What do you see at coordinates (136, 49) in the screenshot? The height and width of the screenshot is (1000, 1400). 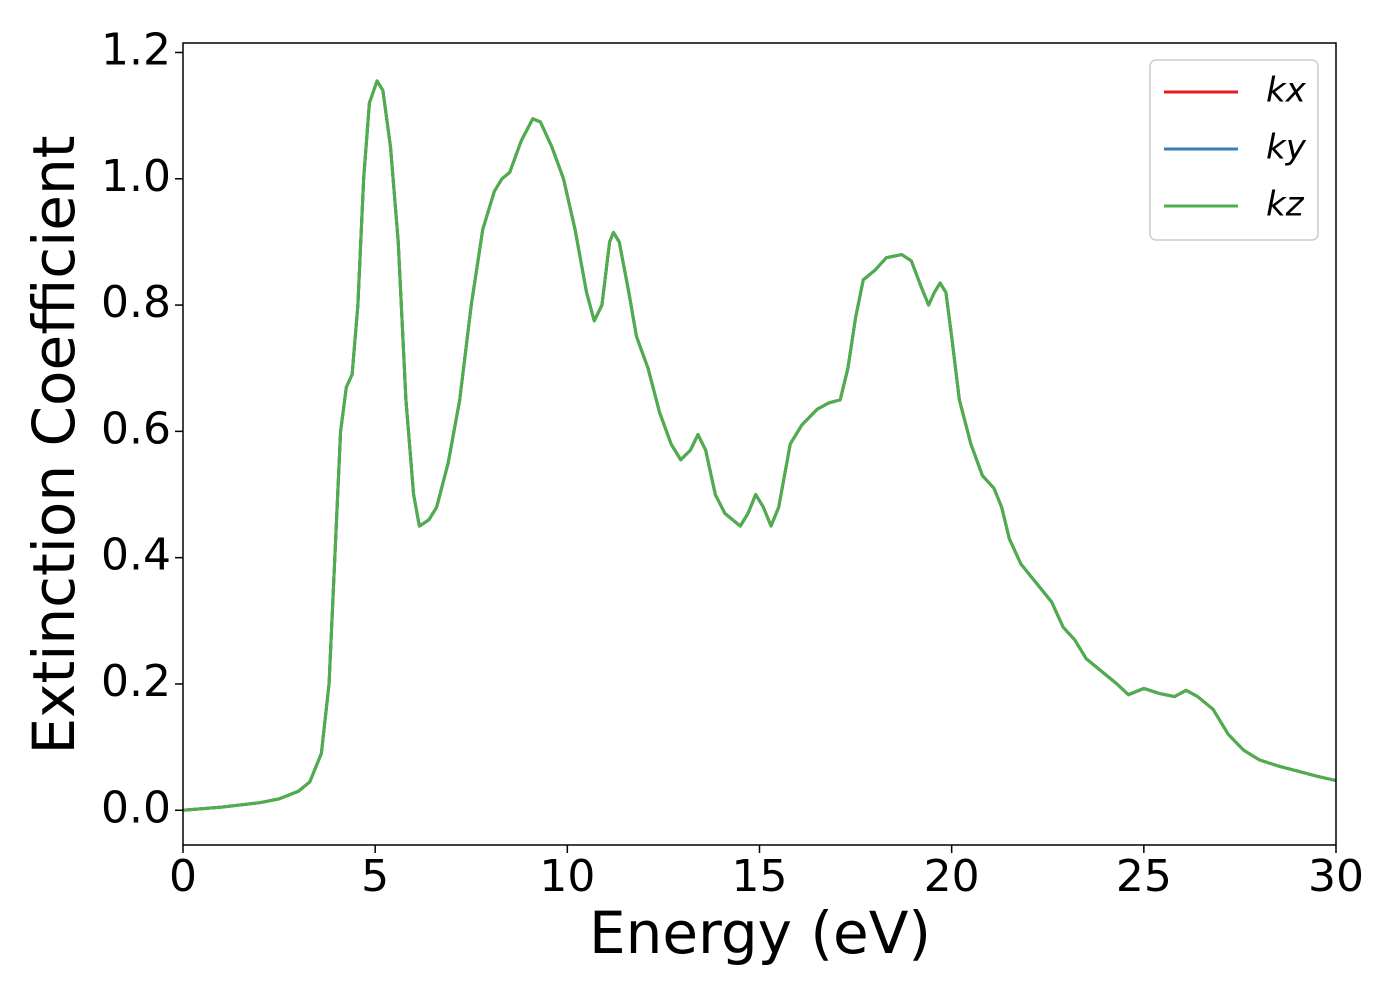 I see `y-tick-label: 1.2` at bounding box center [136, 49].